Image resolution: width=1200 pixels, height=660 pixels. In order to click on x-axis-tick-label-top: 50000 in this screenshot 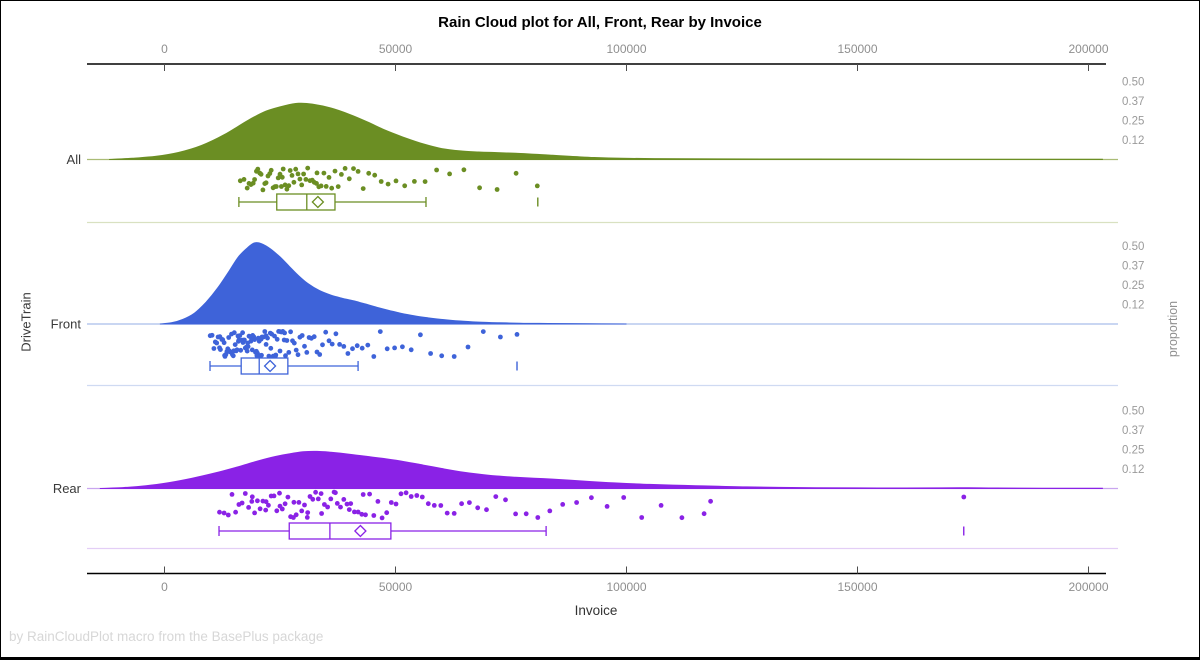, I will do `click(396, 49)`.